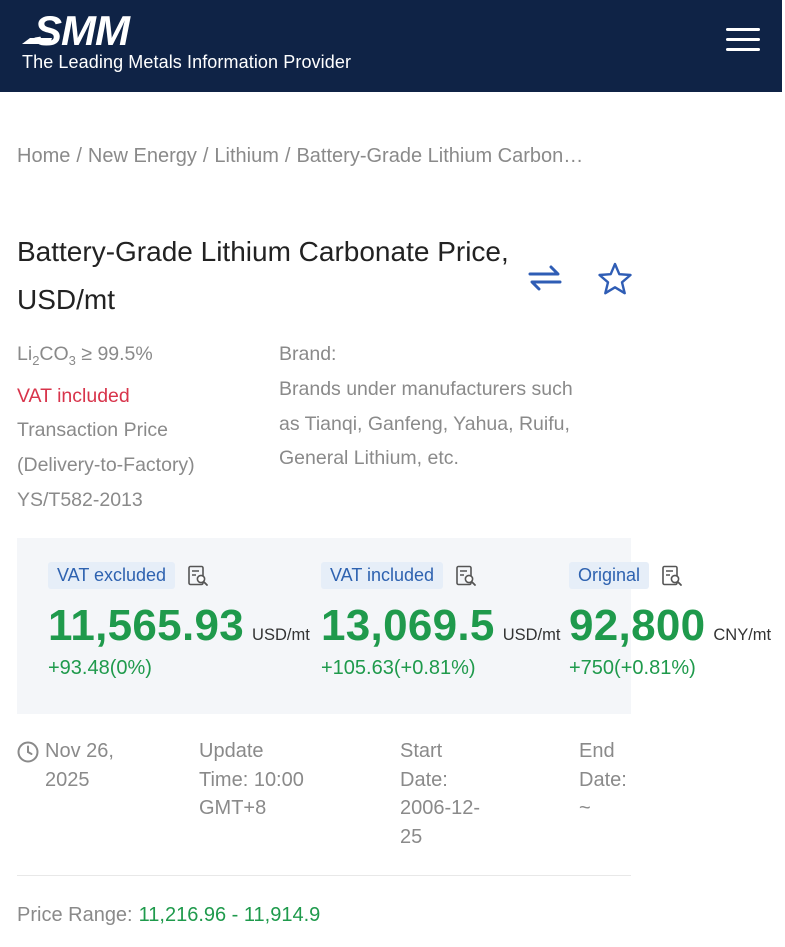 This screenshot has height=947, width=785. I want to click on price-type-badge: VAT included, so click(382, 575).